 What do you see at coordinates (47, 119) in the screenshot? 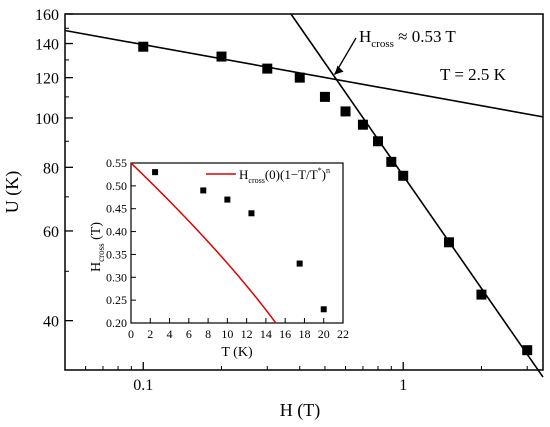
I see `y-tick-label: 100` at bounding box center [47, 119].